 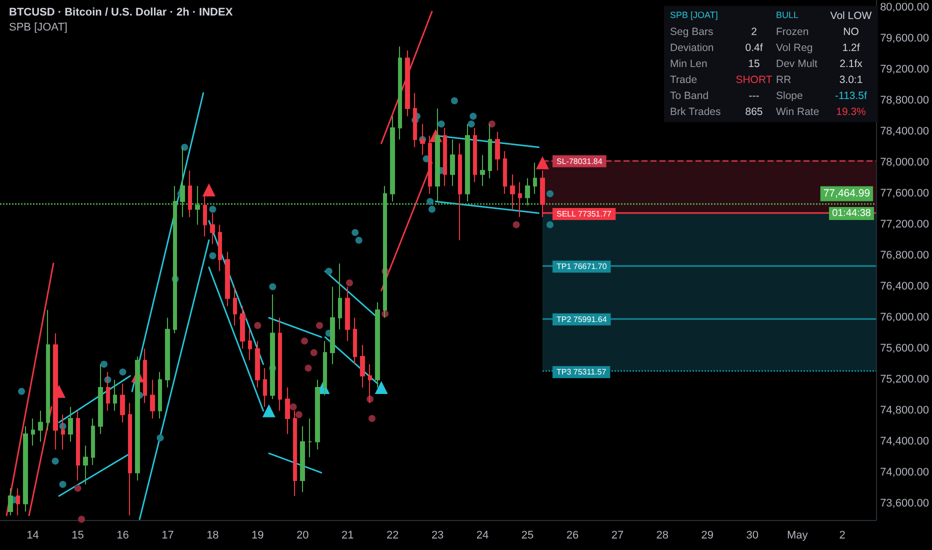 What do you see at coordinates (851, 48) in the screenshot?
I see `annotation: 1.2f` at bounding box center [851, 48].